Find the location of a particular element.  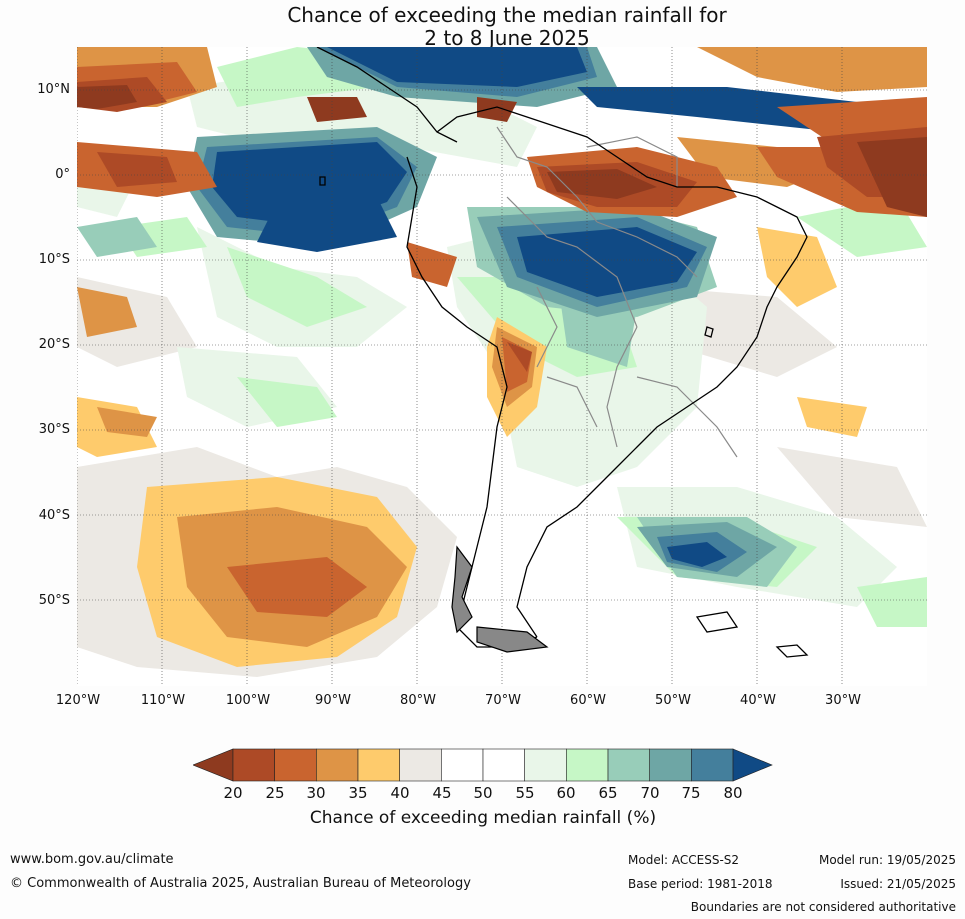

model-text: Model: ACCESS-S2 is located at coordinates (684, 860).